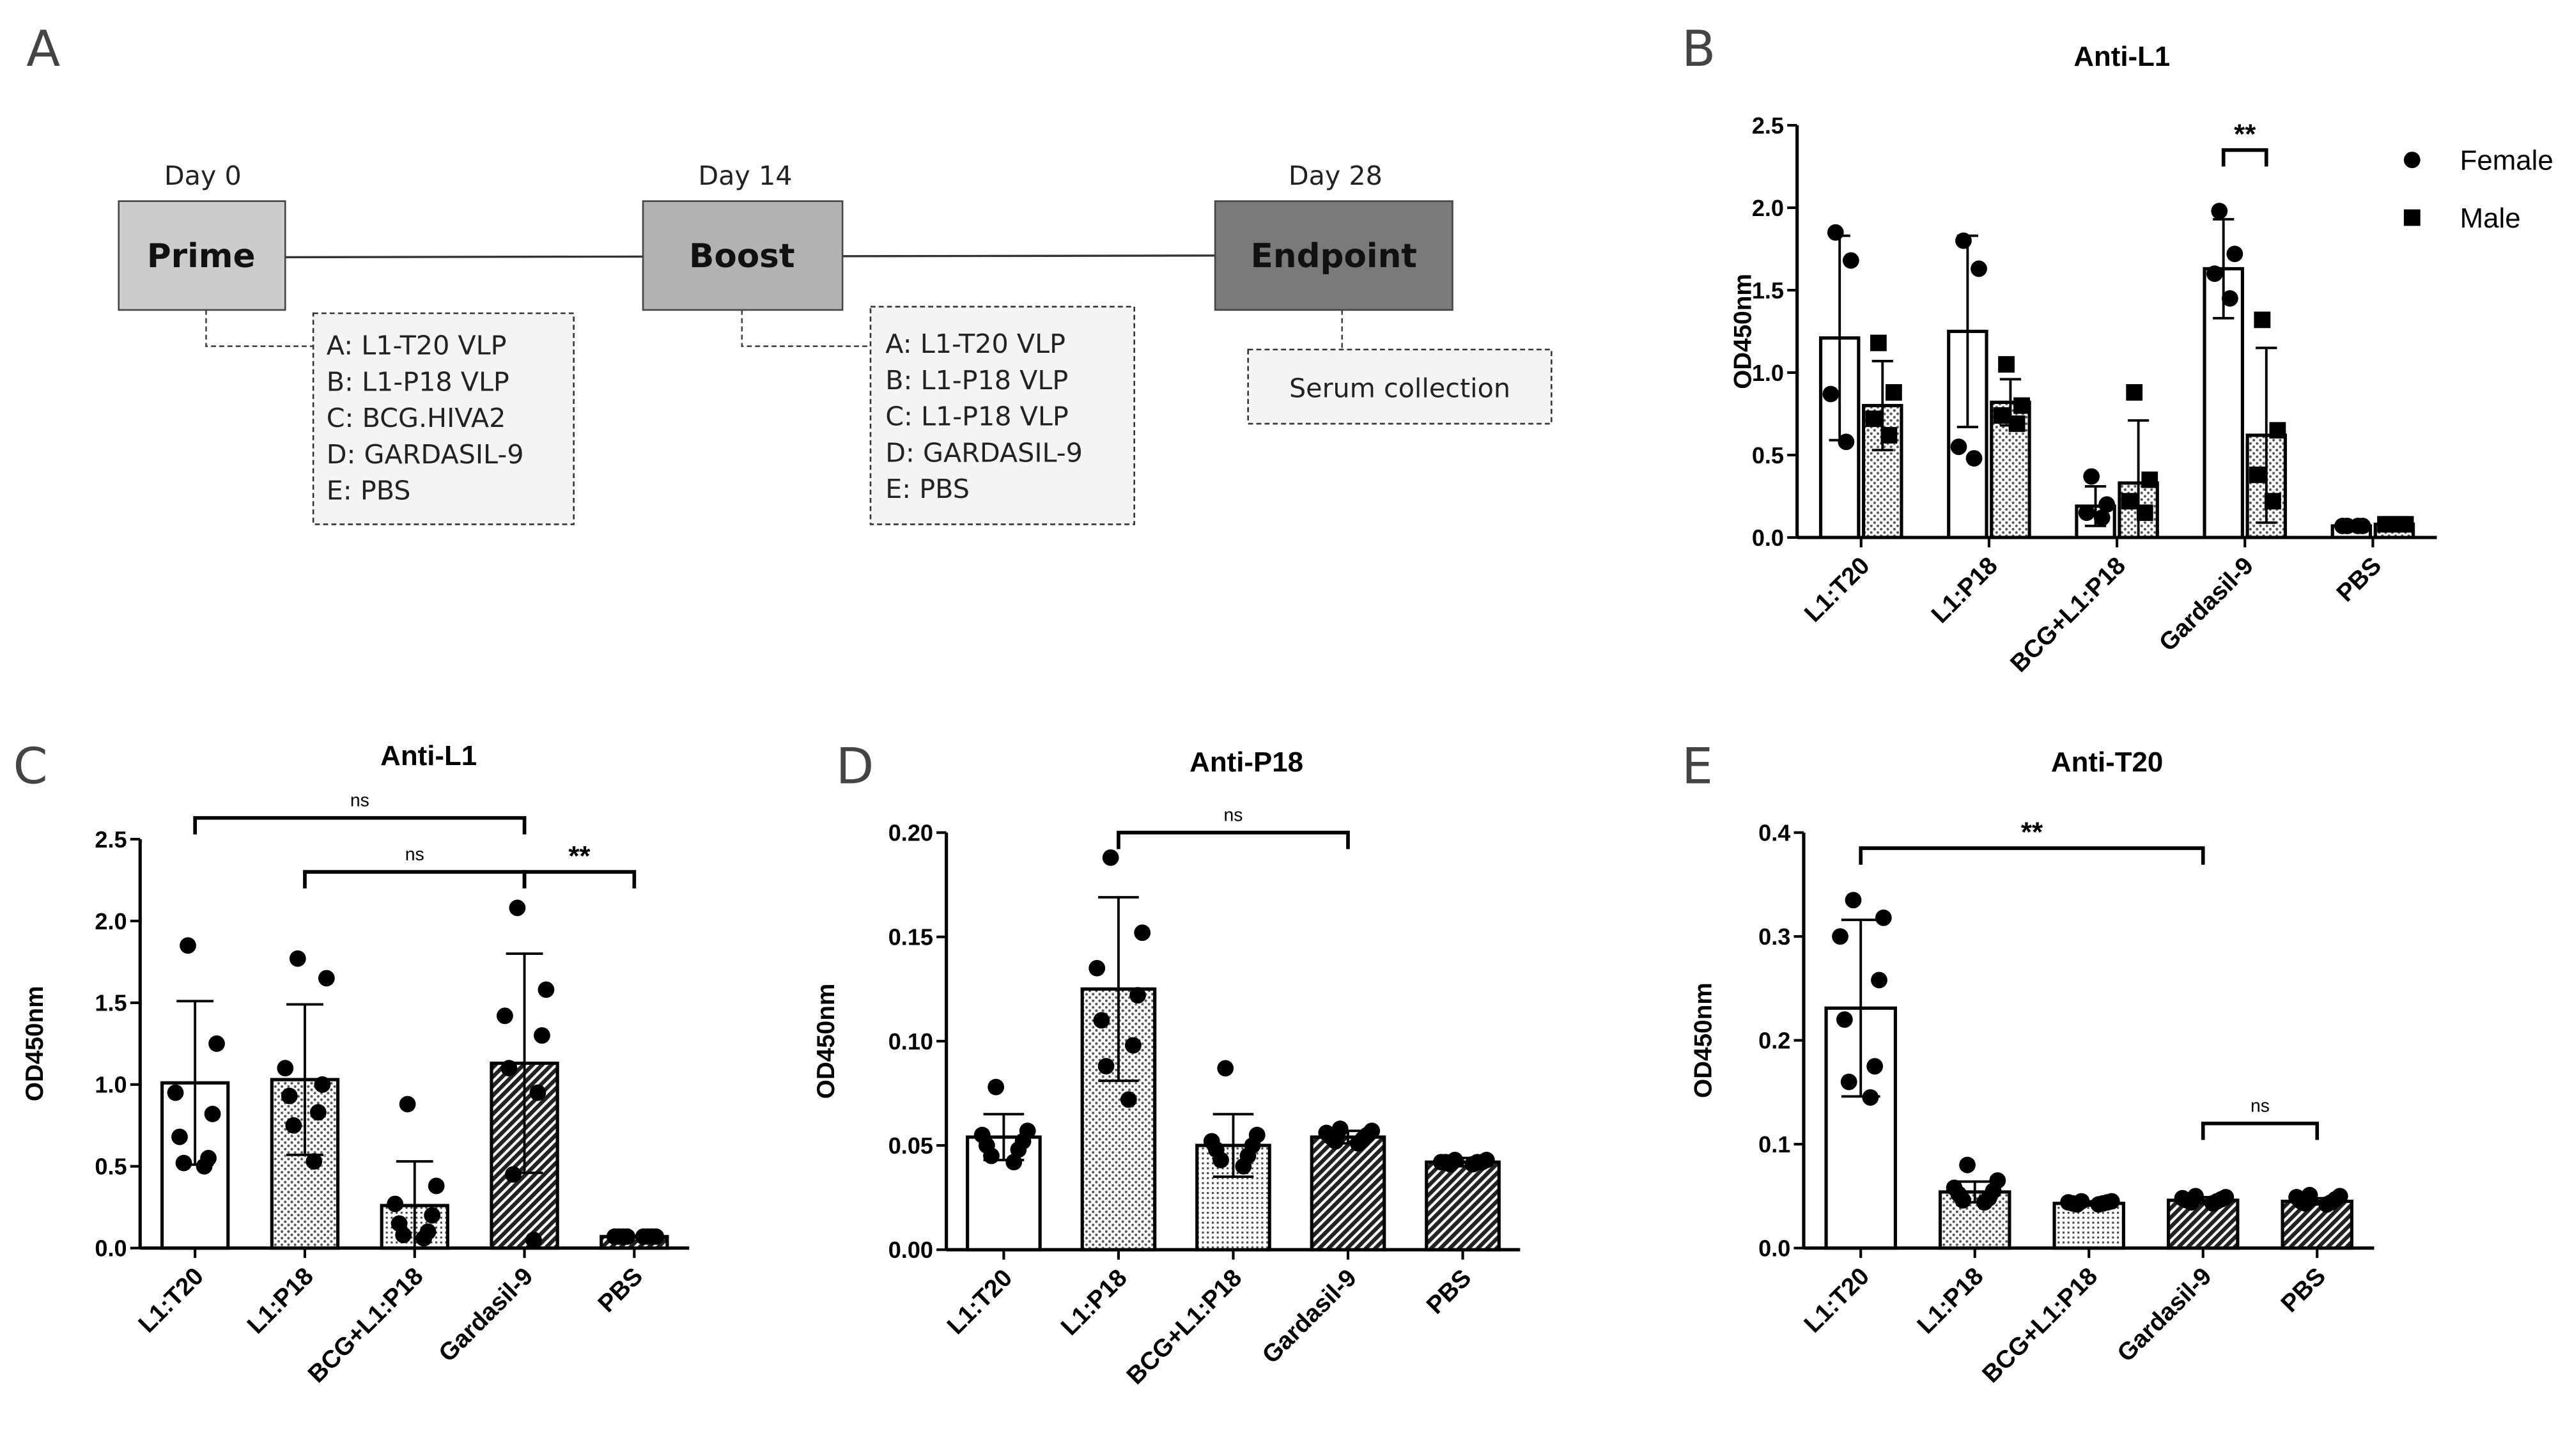  Describe the element at coordinates (1768, 455) in the screenshot. I see `y-tick-label: 0.5` at that location.